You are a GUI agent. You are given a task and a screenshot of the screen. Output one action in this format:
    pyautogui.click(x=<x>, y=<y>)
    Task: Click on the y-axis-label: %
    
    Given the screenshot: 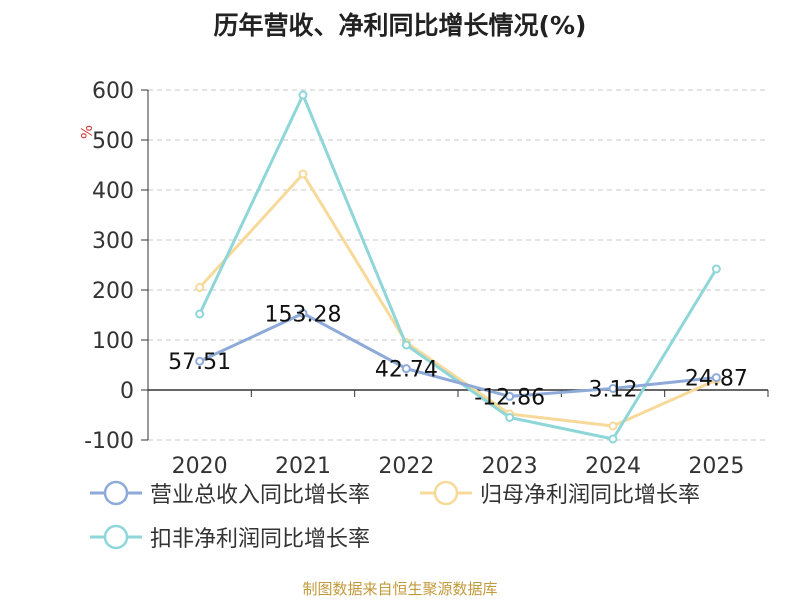 What is the action you would take?
    pyautogui.click(x=87, y=132)
    